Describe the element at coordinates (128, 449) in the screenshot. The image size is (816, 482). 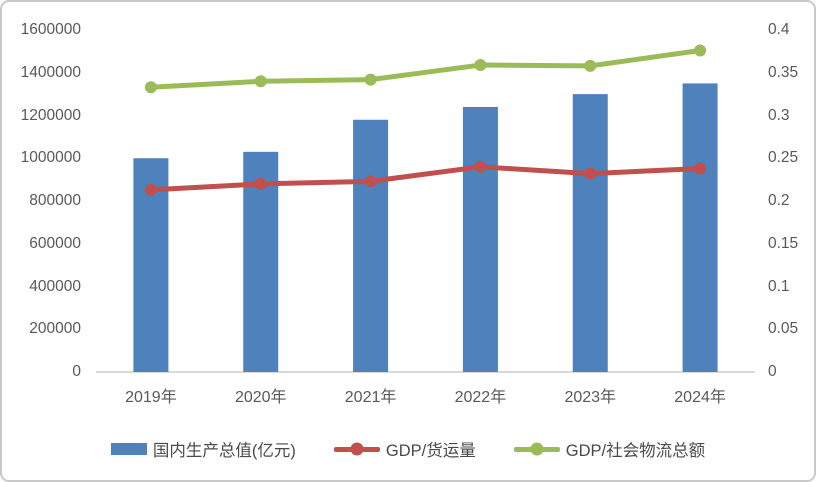
I see `legend-bar-swatch` at that location.